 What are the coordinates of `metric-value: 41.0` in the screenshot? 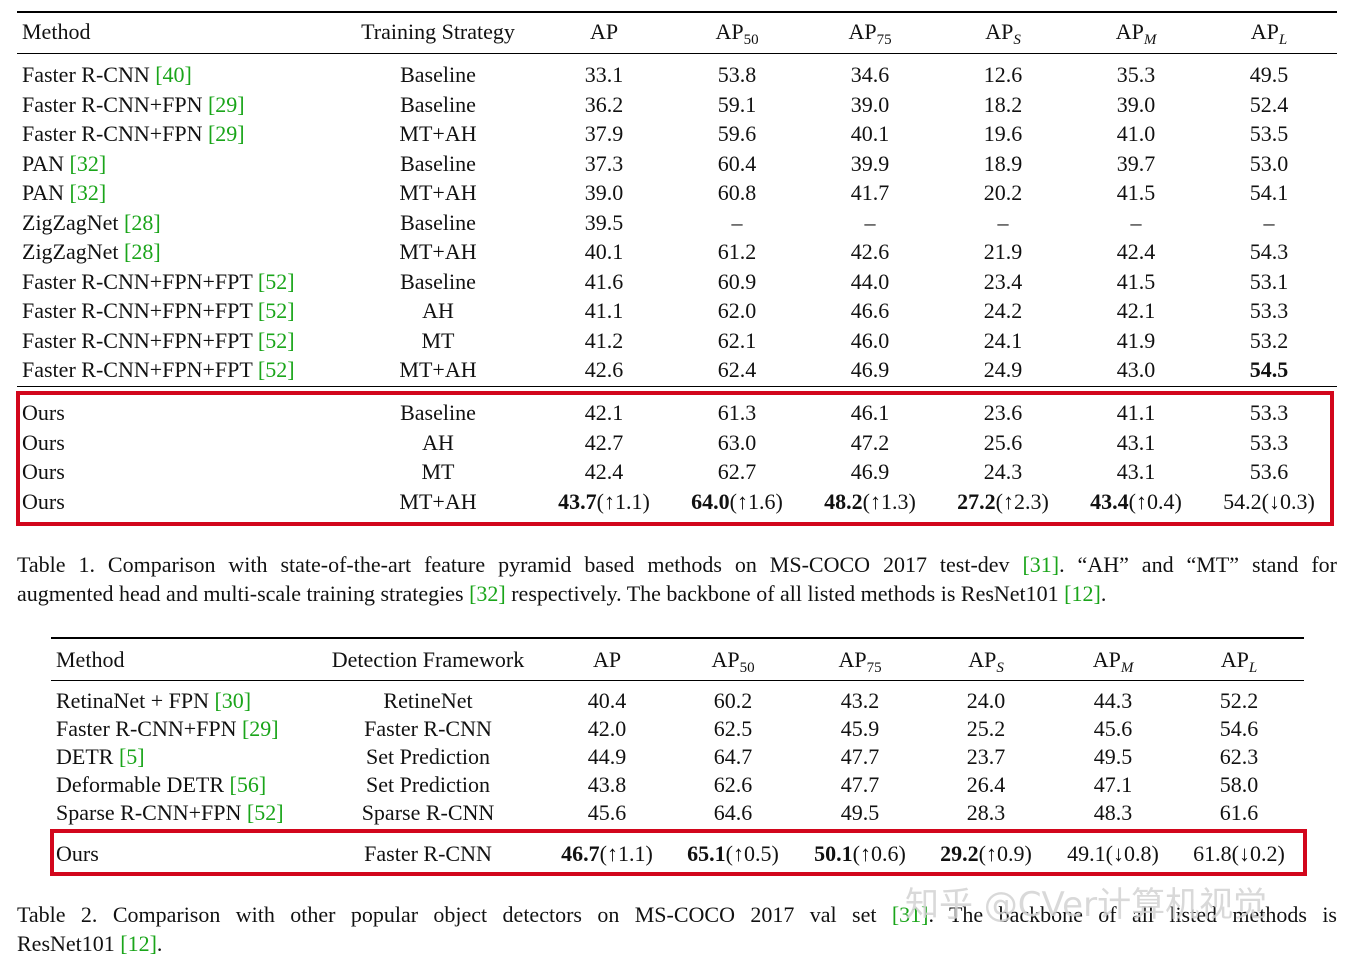 It's located at (1136, 133).